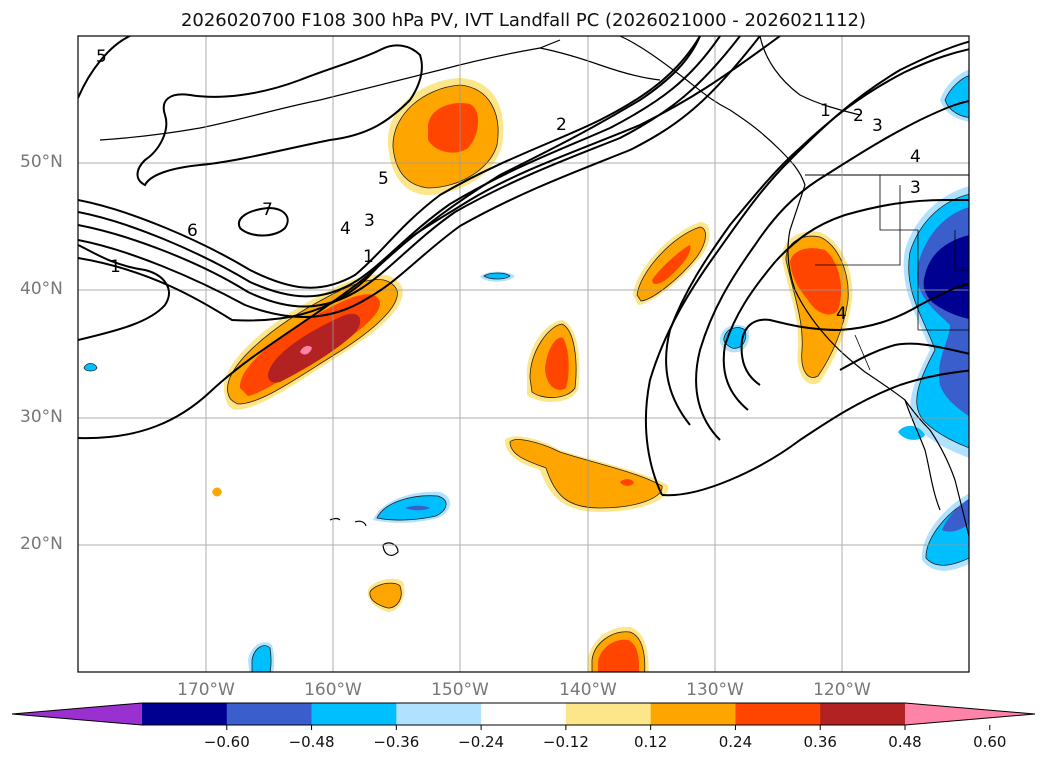  What do you see at coordinates (192, 231) in the screenshot?
I see `contour-label: 6` at bounding box center [192, 231].